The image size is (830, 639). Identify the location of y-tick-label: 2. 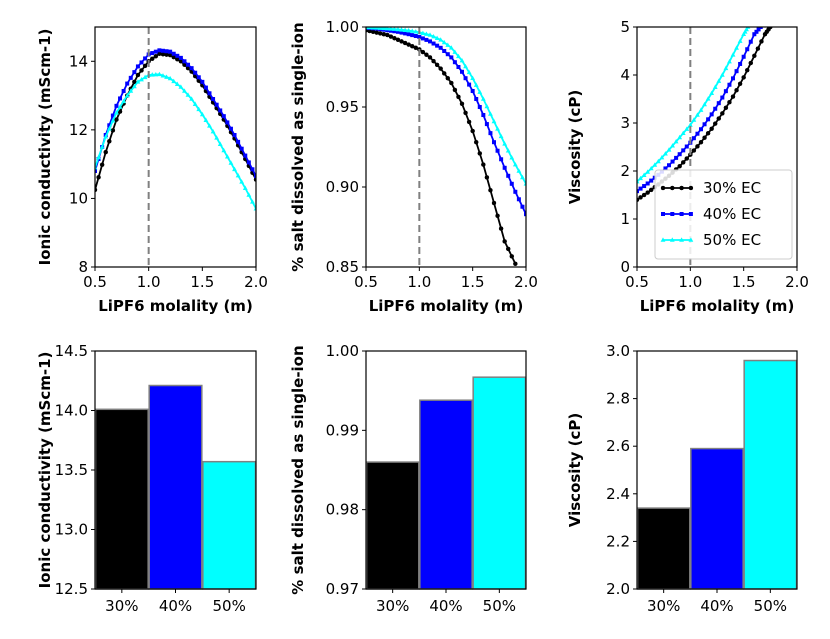
(625, 171).